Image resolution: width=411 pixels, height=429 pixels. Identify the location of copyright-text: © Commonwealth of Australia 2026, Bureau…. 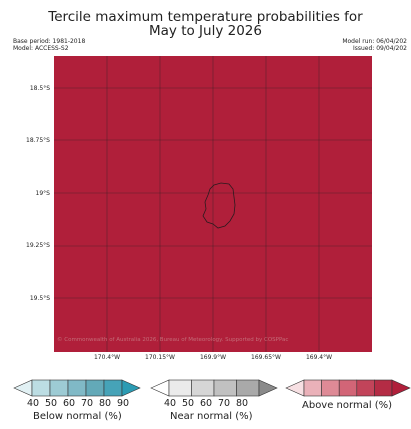
(173, 340).